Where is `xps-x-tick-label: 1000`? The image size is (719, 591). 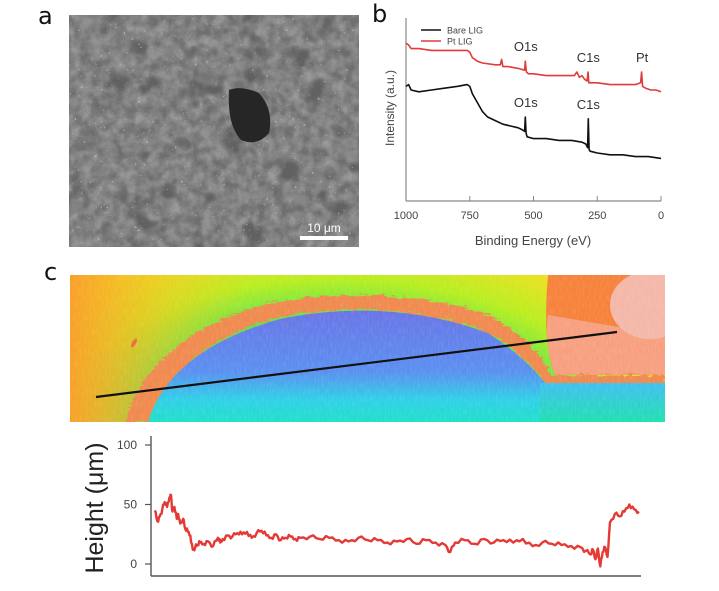 xps-x-tick-label: 1000 is located at coordinates (406, 216).